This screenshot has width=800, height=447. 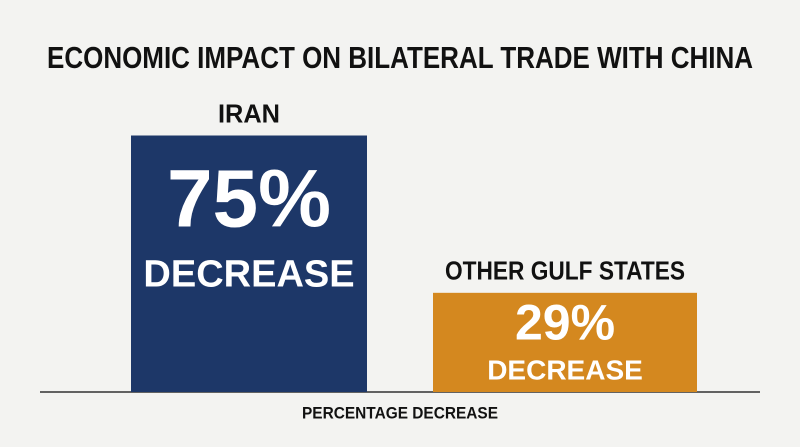 I want to click on category-label: OTHER GULF STATES, so click(x=565, y=271).